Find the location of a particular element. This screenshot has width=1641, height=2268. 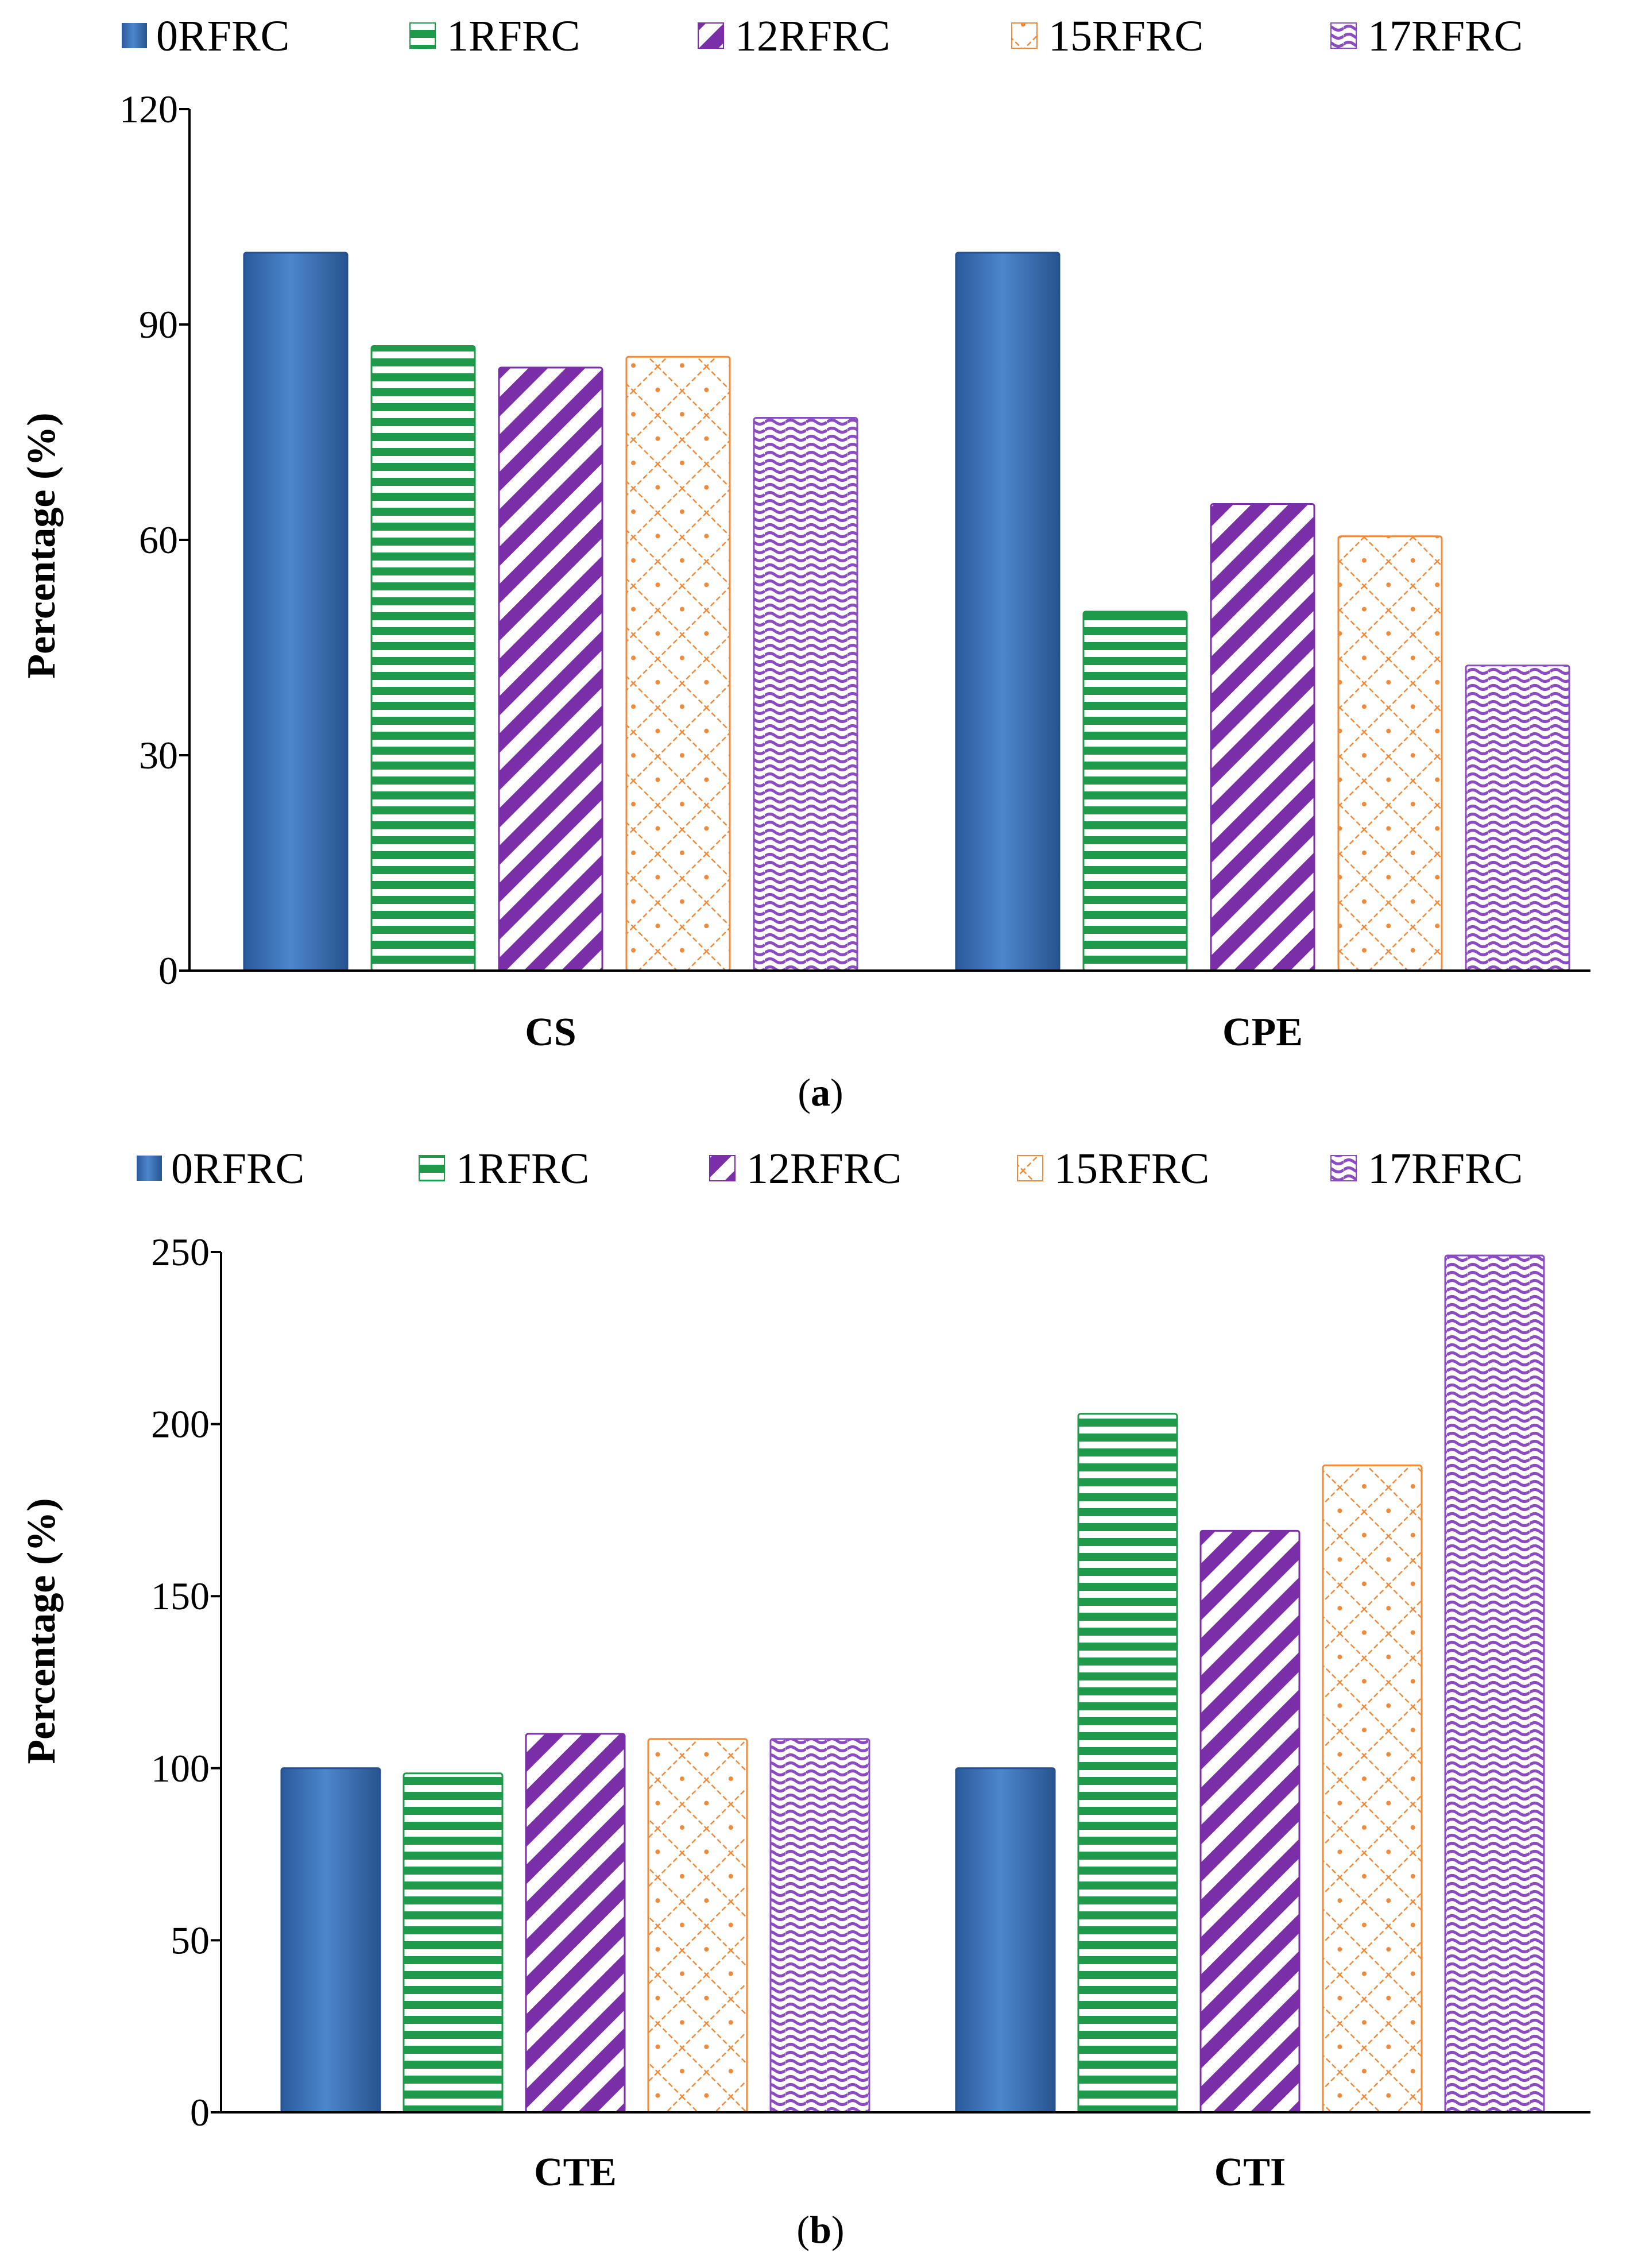

bar-b-cte-15rfrc is located at coordinates (697, 1926).